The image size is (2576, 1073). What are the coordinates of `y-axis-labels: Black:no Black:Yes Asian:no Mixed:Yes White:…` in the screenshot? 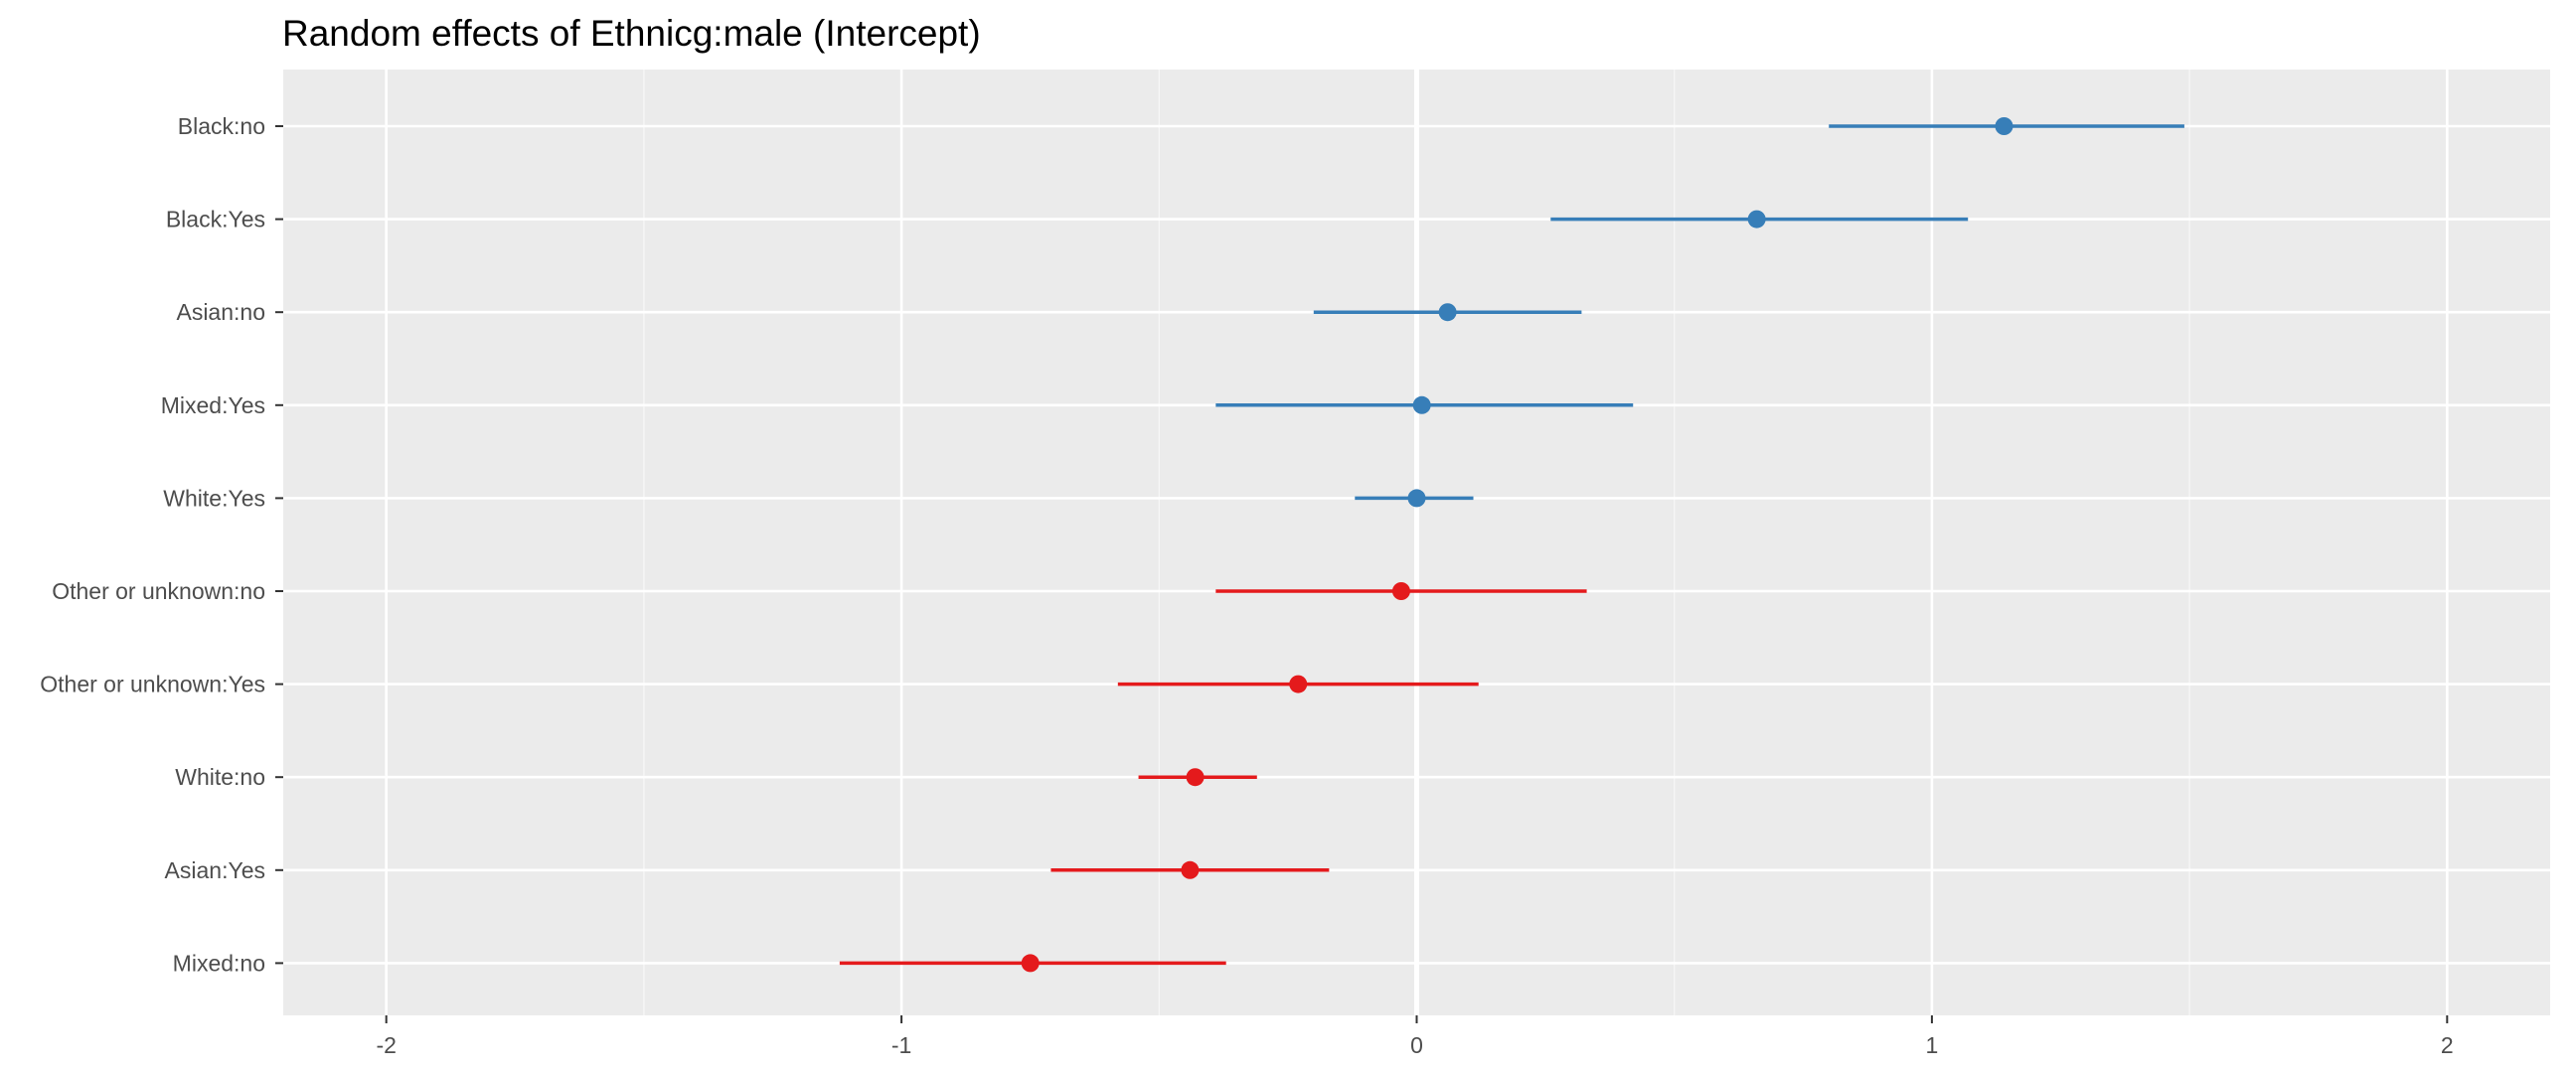 It's located at (161, 544).